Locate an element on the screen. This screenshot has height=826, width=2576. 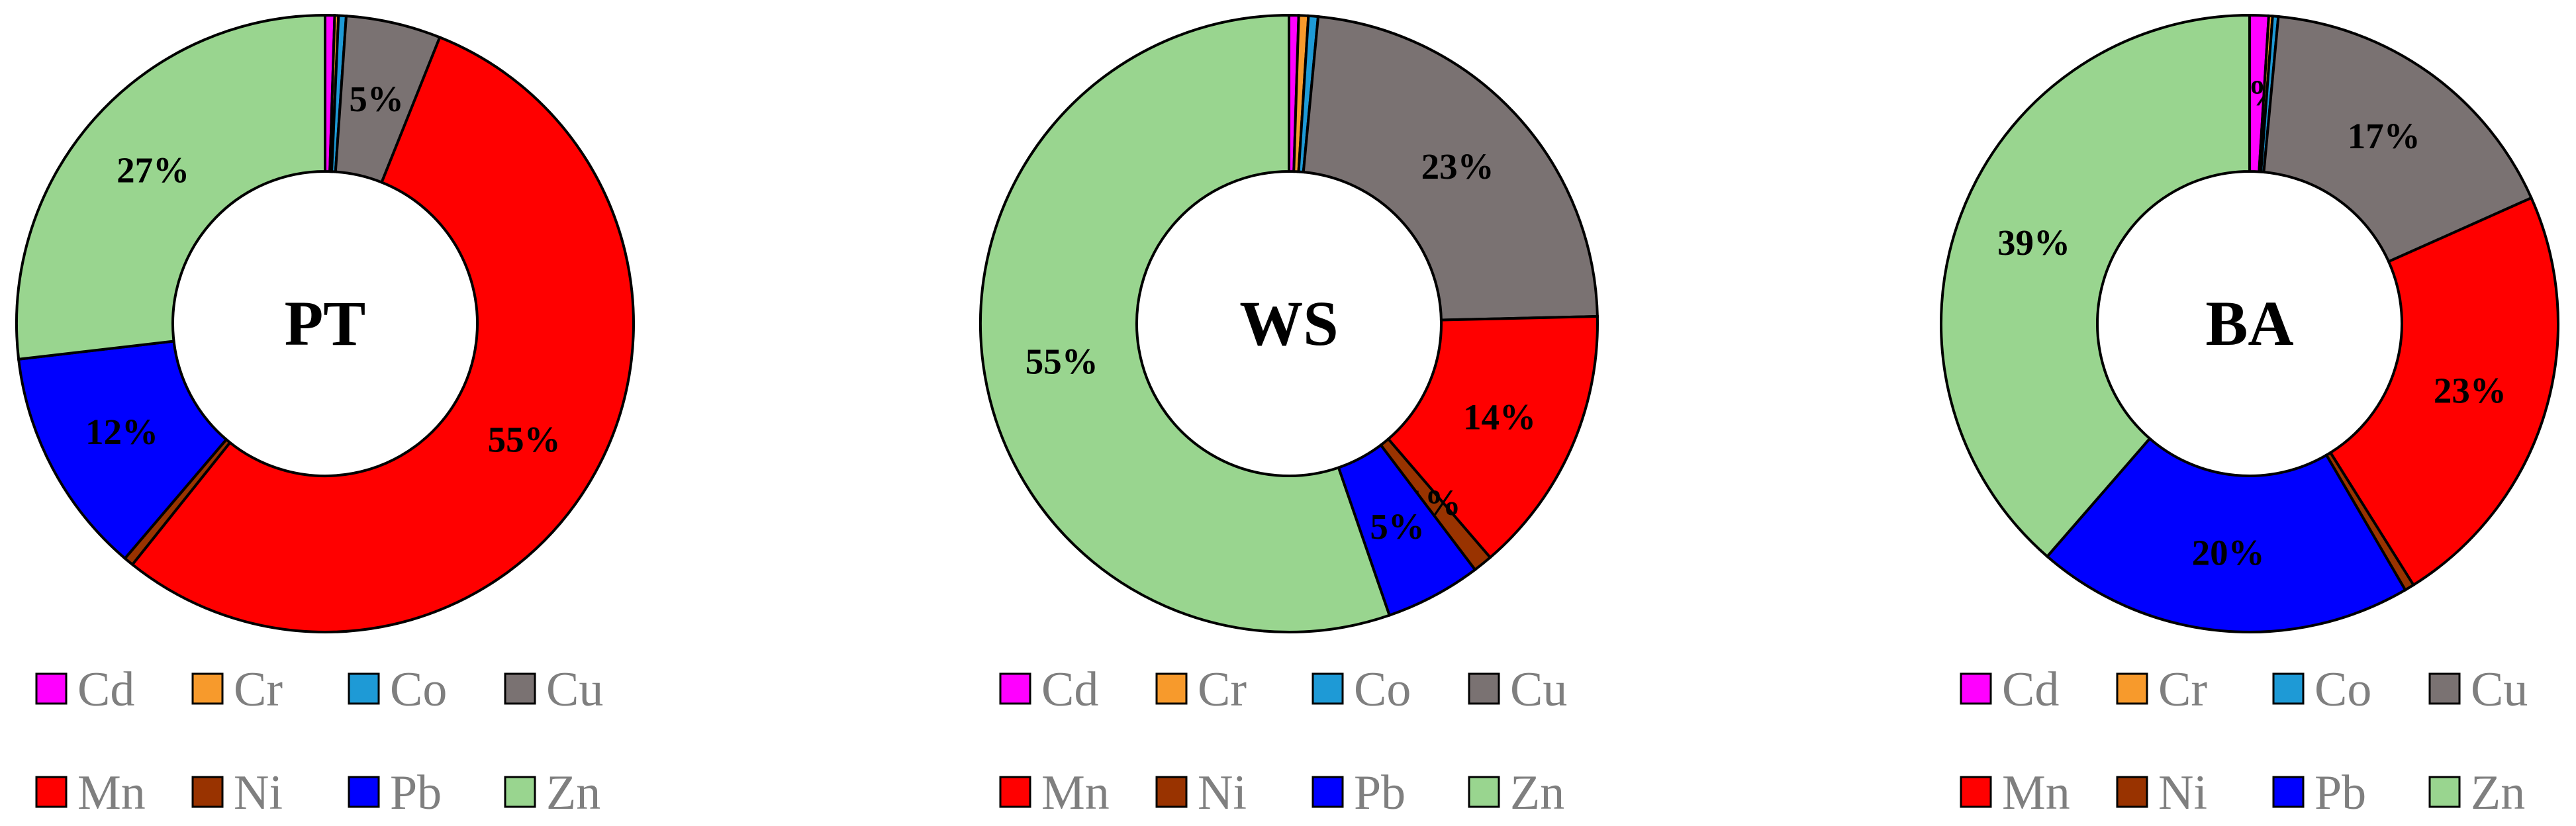
slice-label: 39% is located at coordinates (2033, 242).